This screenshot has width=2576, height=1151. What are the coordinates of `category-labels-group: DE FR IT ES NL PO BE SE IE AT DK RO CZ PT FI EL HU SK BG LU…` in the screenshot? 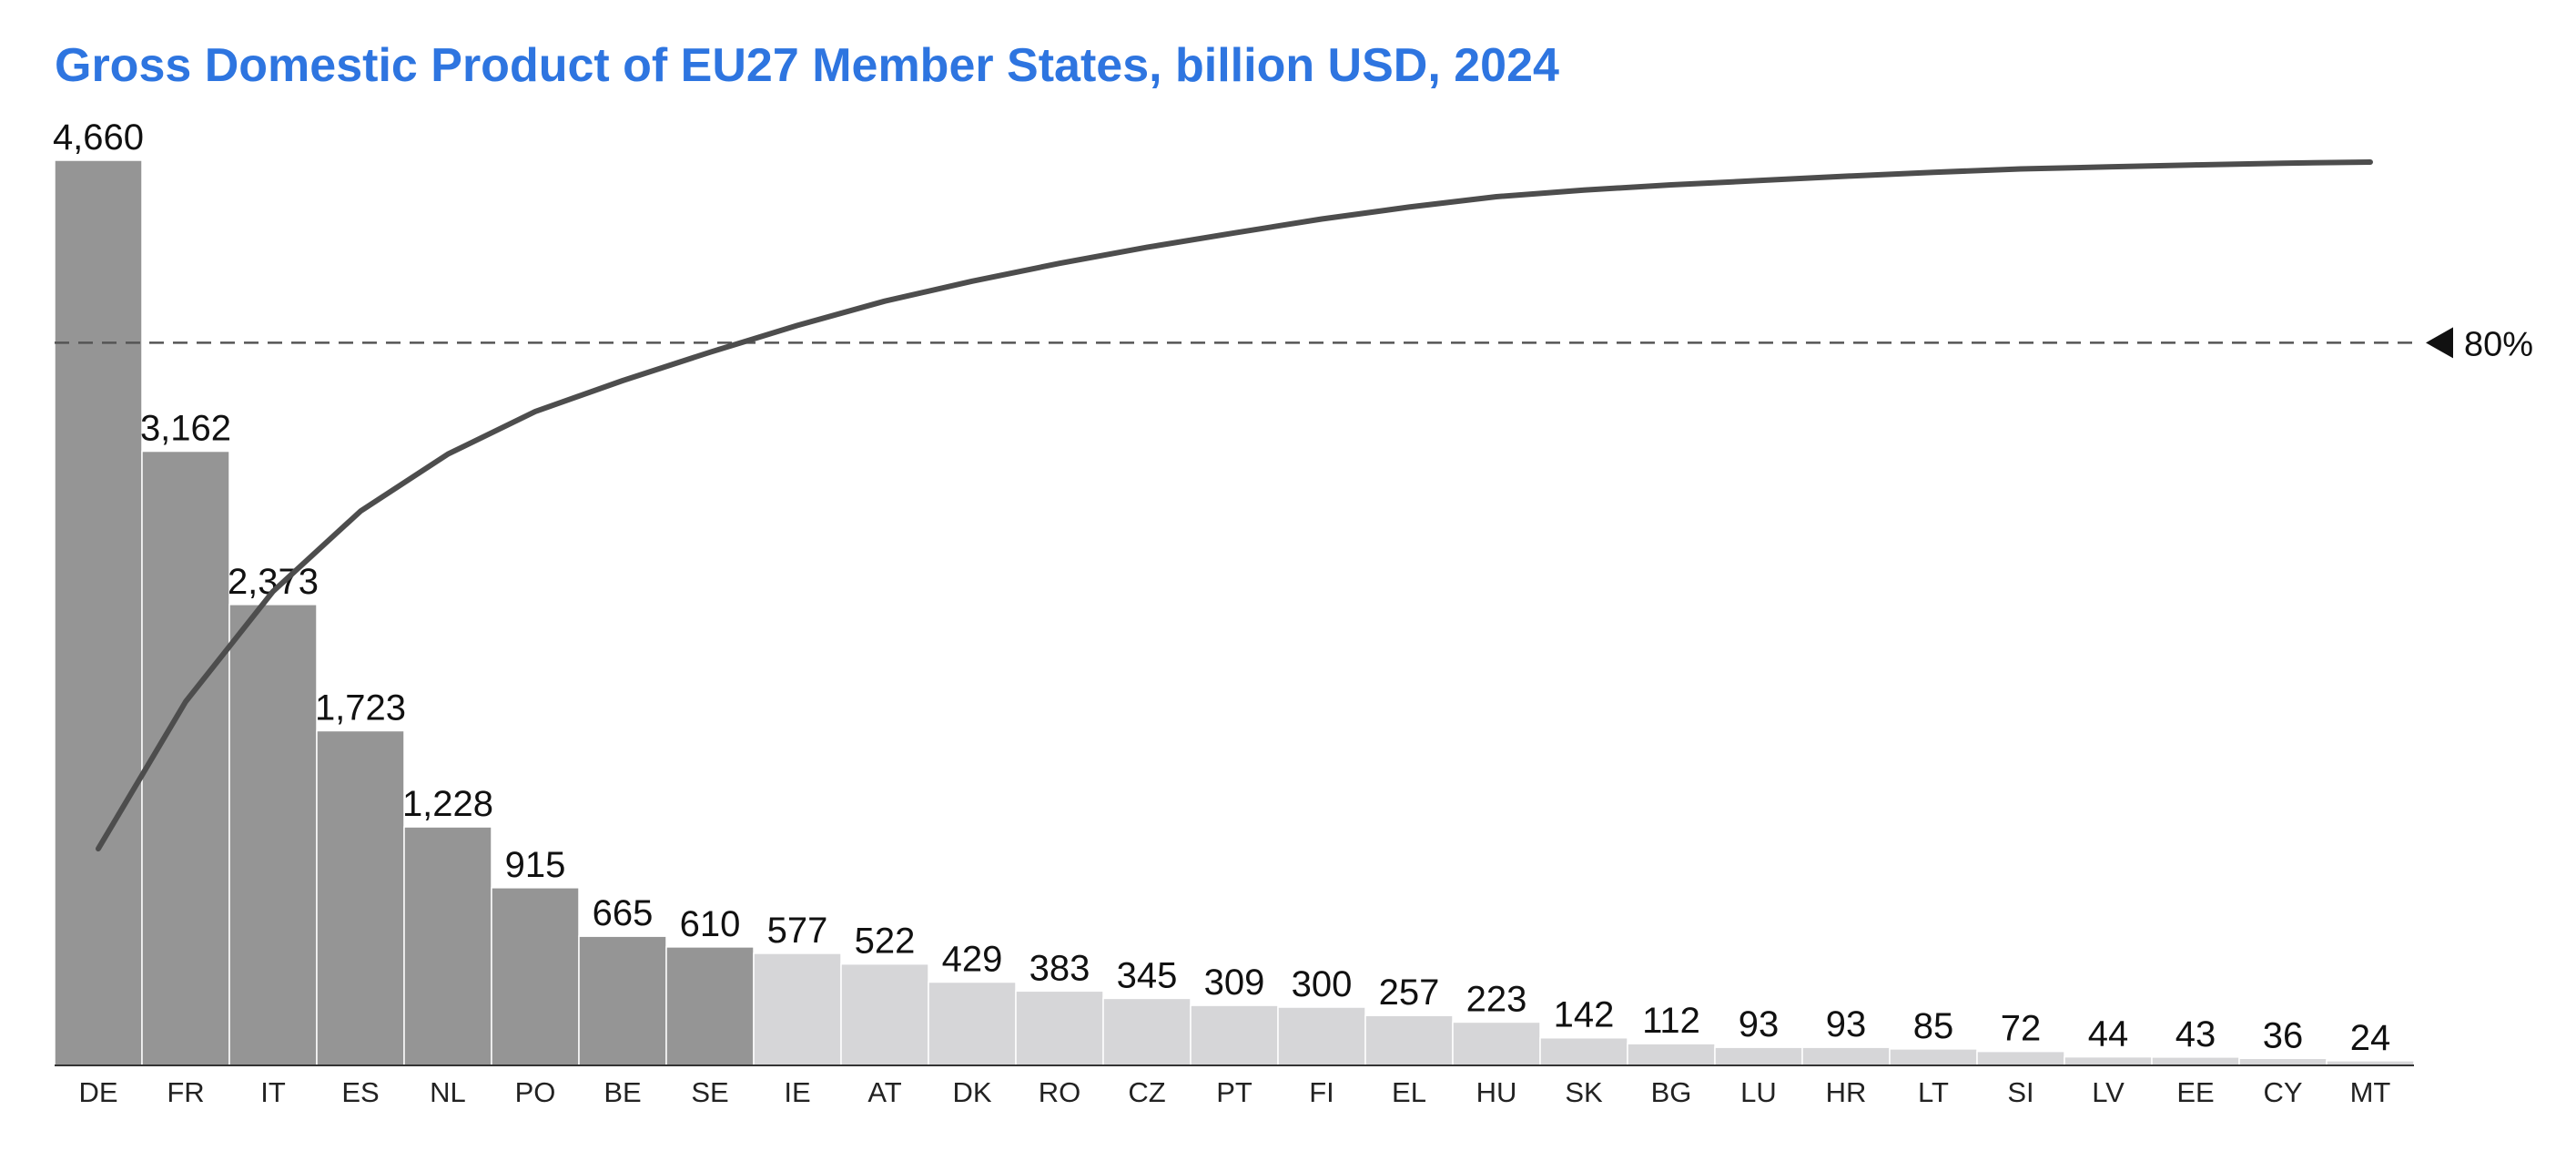 It's located at (1234, 1092).